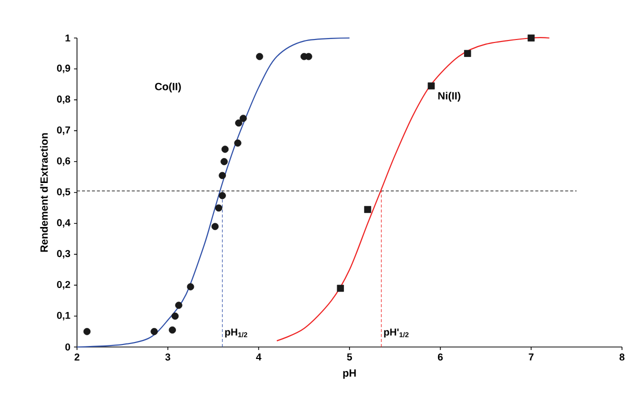 The image size is (626, 408). What do you see at coordinates (167, 357) in the screenshot?
I see `x-tick-label: 3` at bounding box center [167, 357].